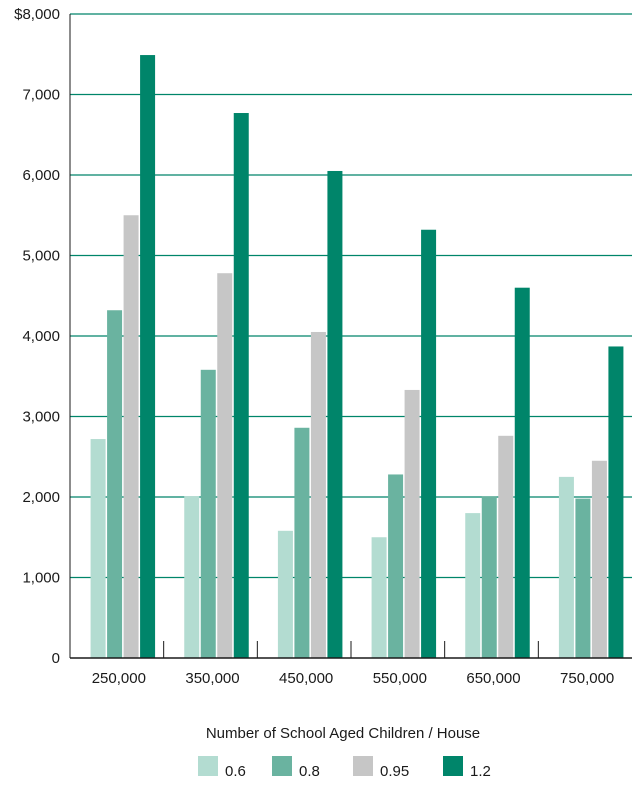 The height and width of the screenshot is (785, 634). What do you see at coordinates (235, 771) in the screenshot?
I see `legend-label: 0.6` at bounding box center [235, 771].